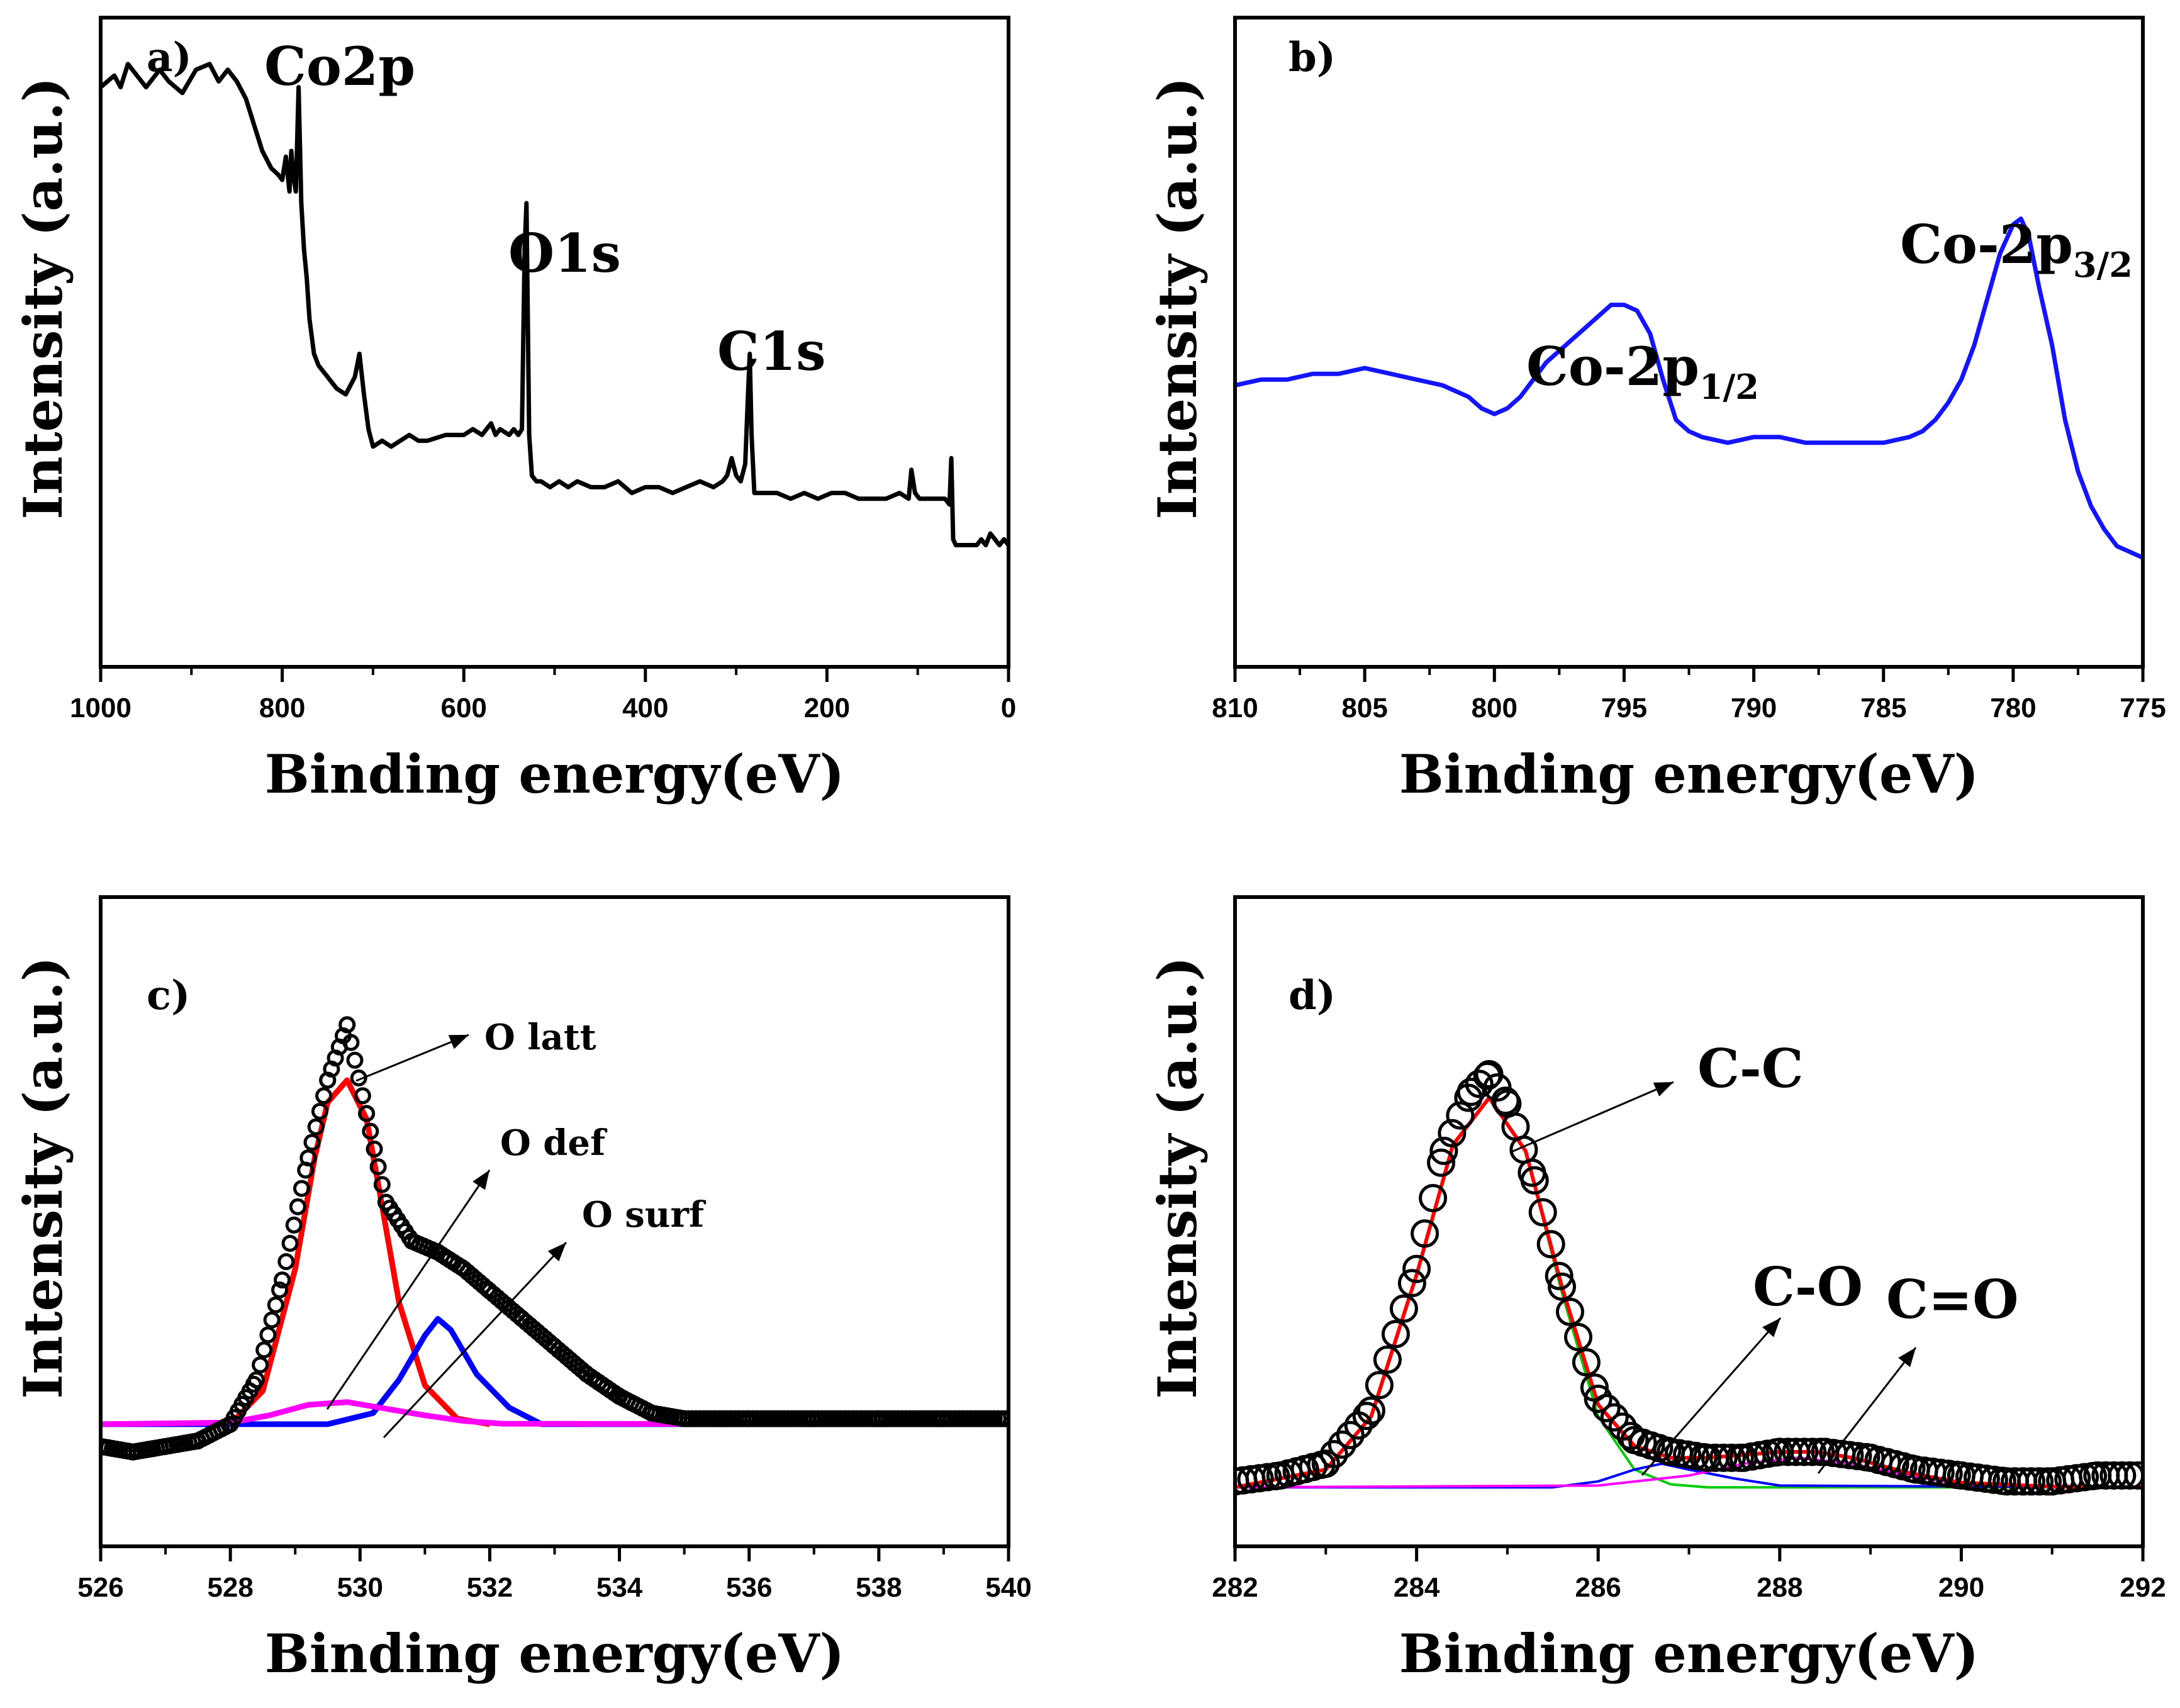 The width and height of the screenshot is (2180, 1708). I want to click on panel-label: c), so click(168, 995).